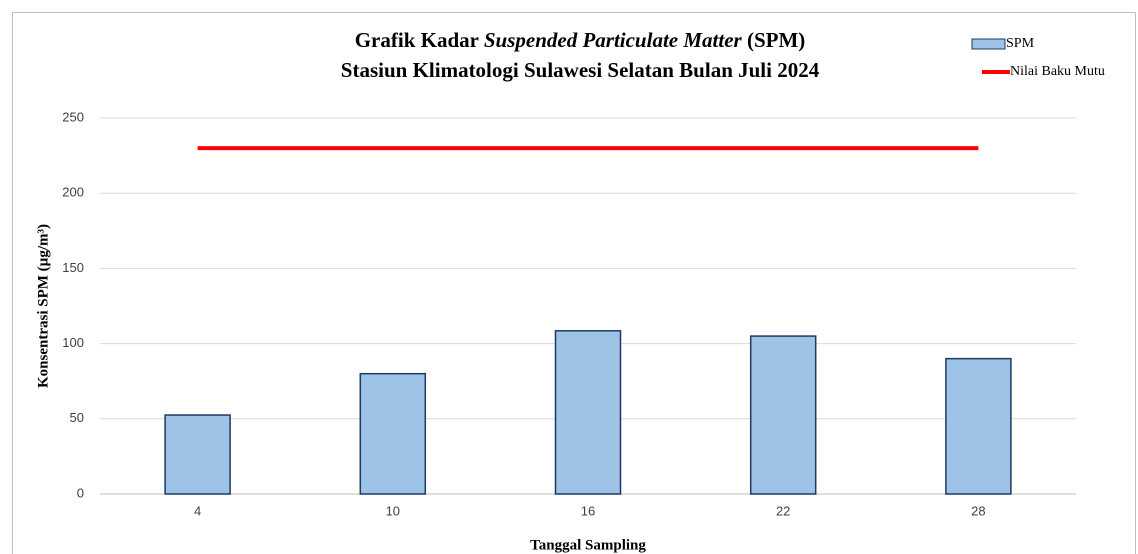 The height and width of the screenshot is (554, 1138). Describe the element at coordinates (988, 44) in the screenshot. I see `legend-swatch` at that location.